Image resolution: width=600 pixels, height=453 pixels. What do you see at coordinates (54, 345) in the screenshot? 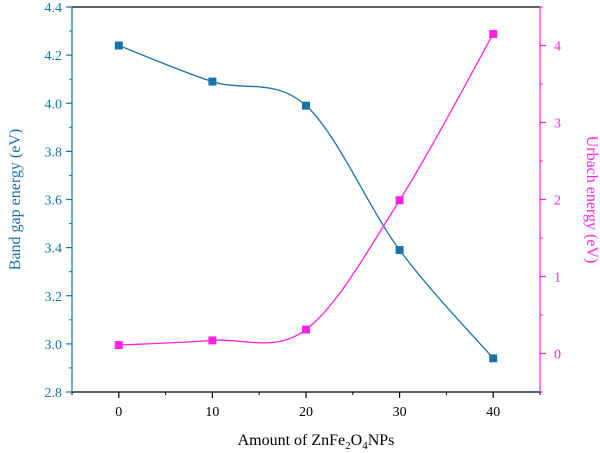
I see `left-tick-label: 3.0` at bounding box center [54, 345].